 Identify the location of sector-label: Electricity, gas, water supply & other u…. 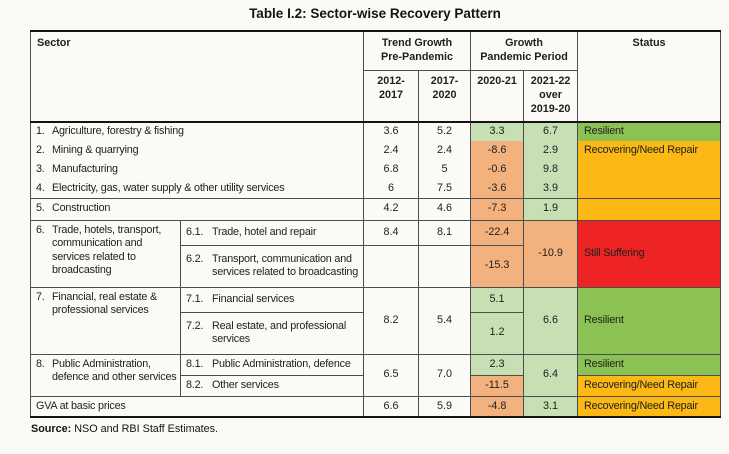
(168, 187).